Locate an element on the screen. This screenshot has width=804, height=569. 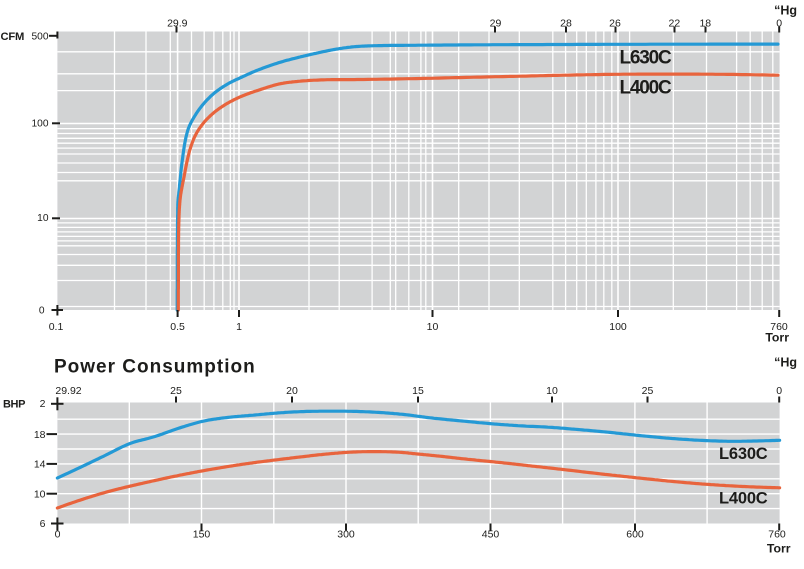
svg-text: 29.9 is located at coordinates (177, 23).